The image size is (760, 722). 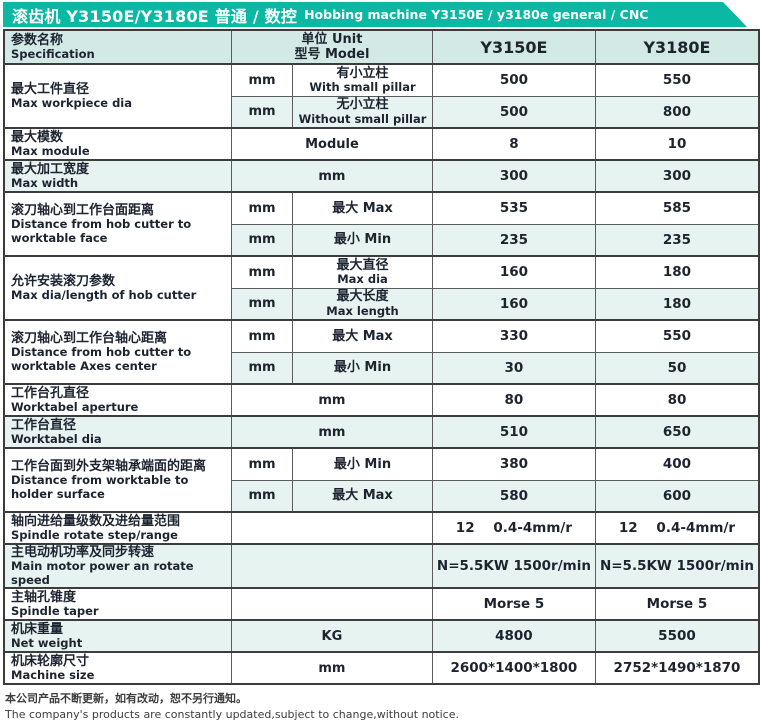 I want to click on value-y3150e: 330, so click(x=513, y=336).